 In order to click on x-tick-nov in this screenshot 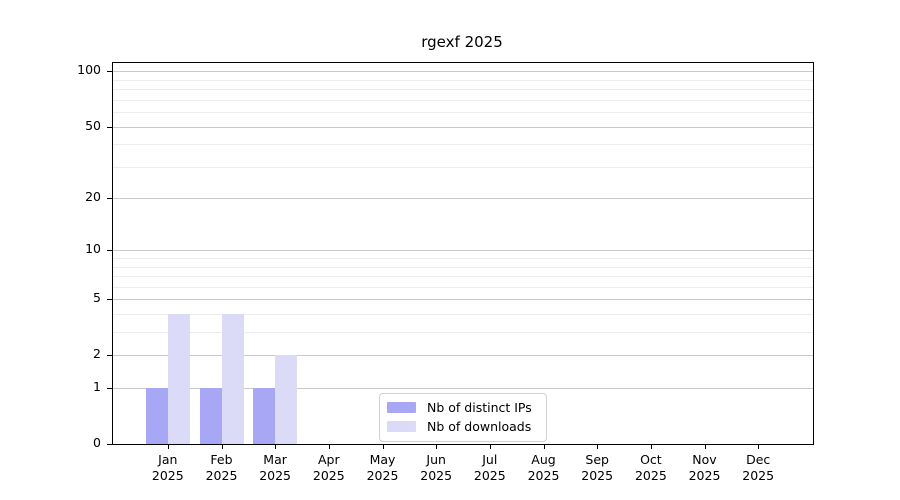, I will do `click(705, 446)`.